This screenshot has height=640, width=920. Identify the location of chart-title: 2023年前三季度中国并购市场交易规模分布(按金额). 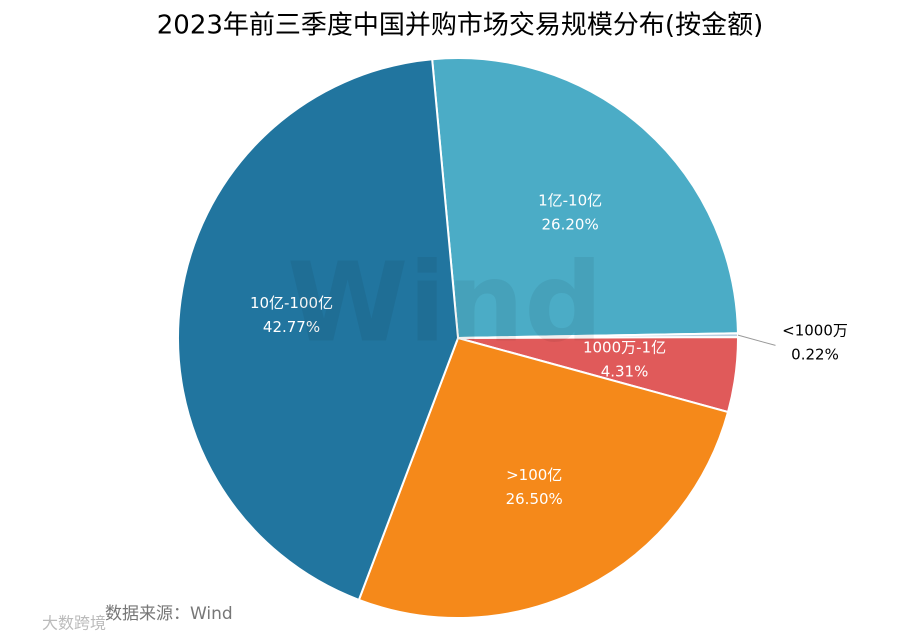
(460, 26).